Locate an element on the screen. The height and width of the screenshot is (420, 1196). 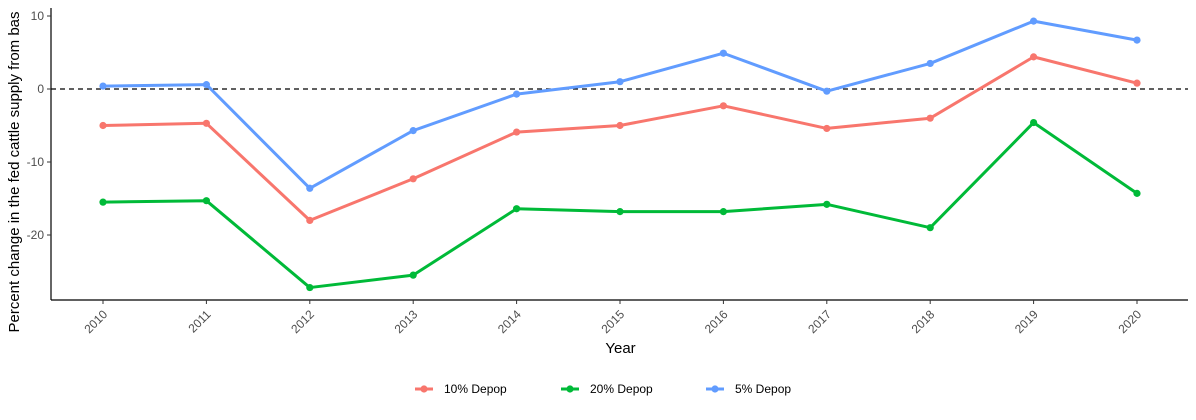
legend-item-10-depop: 10% Depop is located at coordinates (461, 389).